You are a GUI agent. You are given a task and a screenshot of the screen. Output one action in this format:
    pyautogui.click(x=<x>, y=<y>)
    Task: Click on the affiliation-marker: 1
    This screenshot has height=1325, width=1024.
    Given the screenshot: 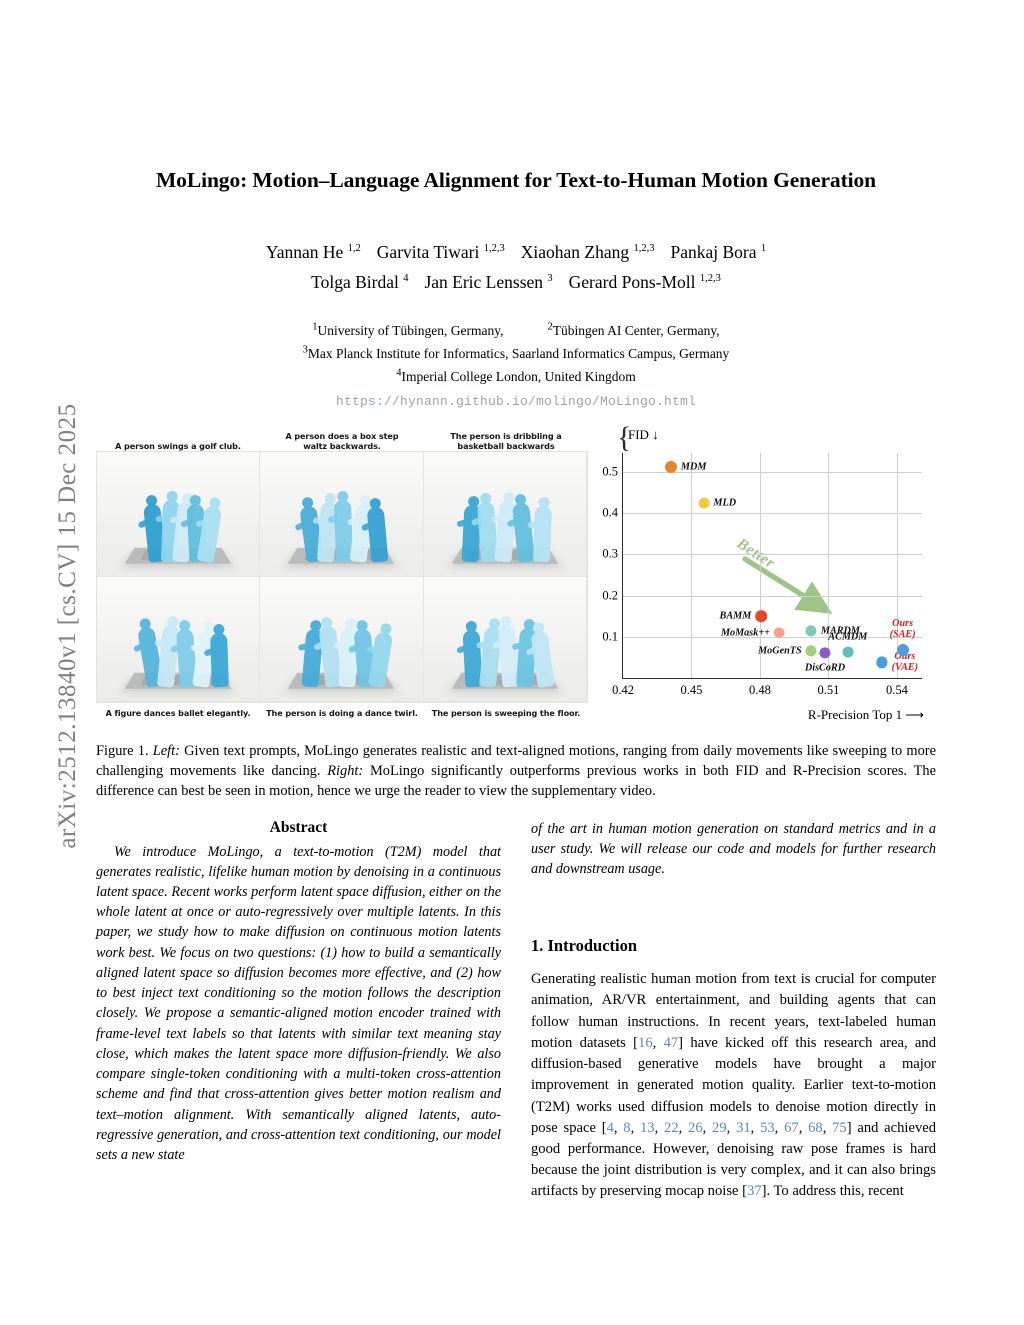 What is the action you would take?
    pyautogui.click(x=315, y=326)
    